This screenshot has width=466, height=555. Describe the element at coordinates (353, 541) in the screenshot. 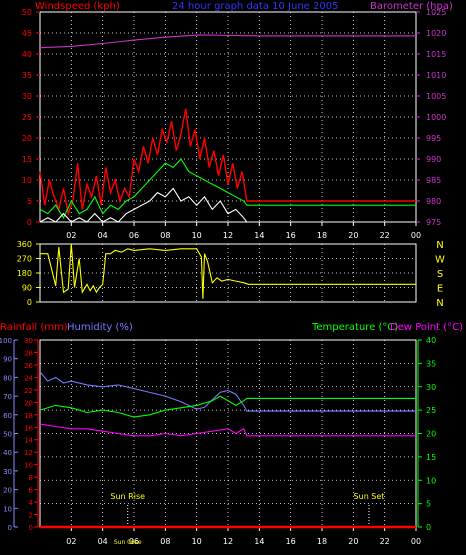

I see `x-tick-label: 20` at that location.